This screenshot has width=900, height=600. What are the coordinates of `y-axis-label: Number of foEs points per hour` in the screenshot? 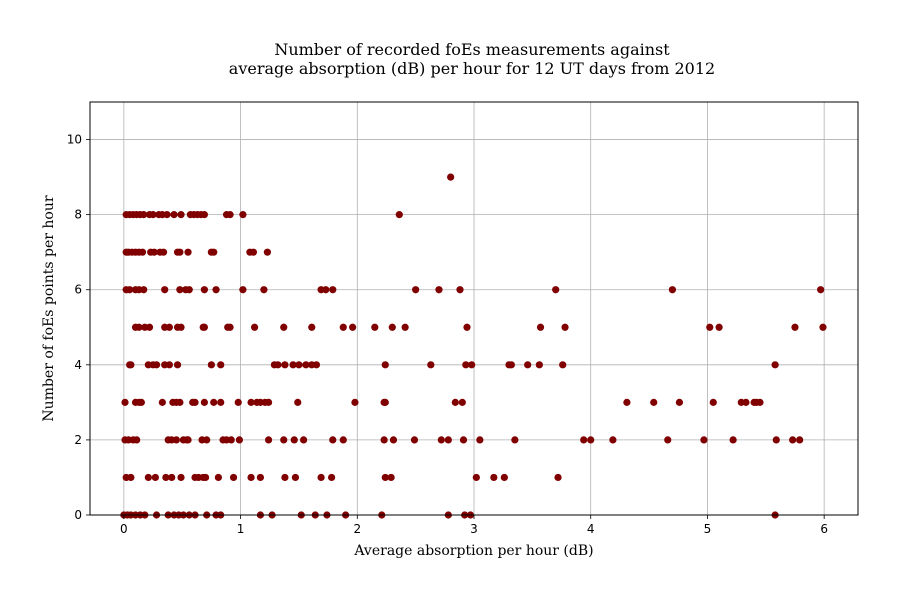 It's located at (49, 308).